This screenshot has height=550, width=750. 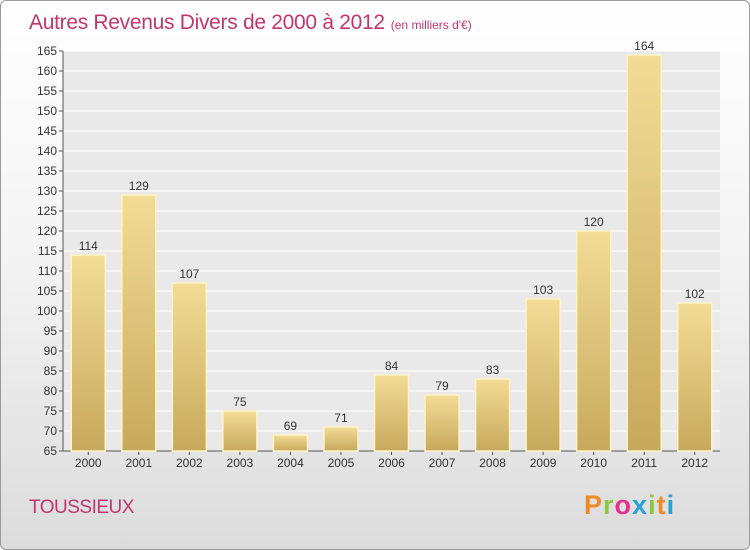 What do you see at coordinates (341, 463) in the screenshot?
I see `x-tick-label-2005: 2005` at bounding box center [341, 463].